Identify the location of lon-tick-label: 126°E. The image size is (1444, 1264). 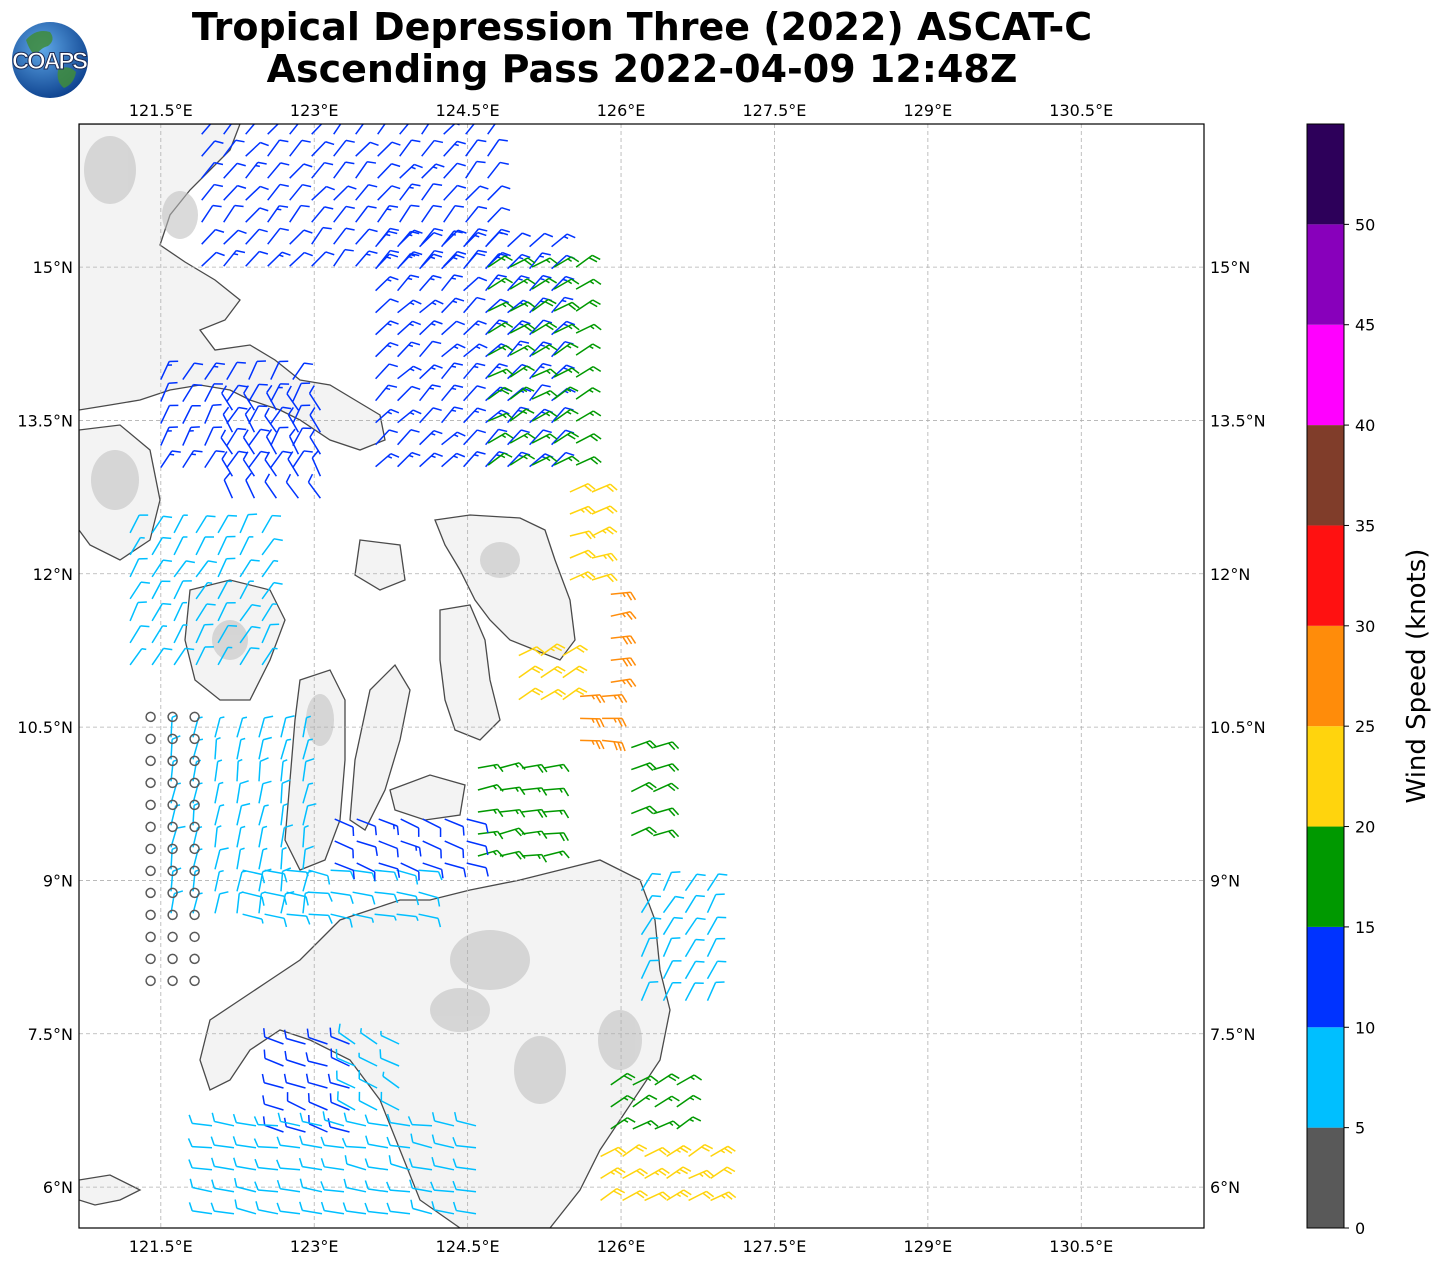
(621, 1246).